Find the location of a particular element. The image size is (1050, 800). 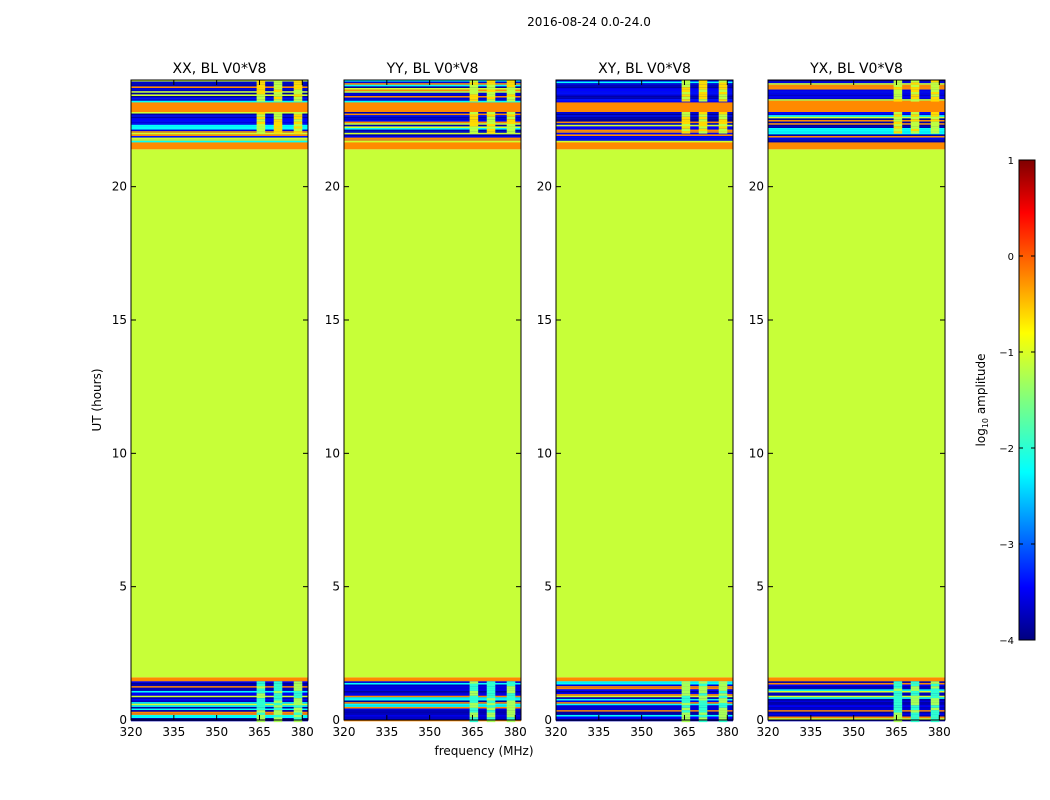

x-tick-label: 365 is located at coordinates (472, 732).